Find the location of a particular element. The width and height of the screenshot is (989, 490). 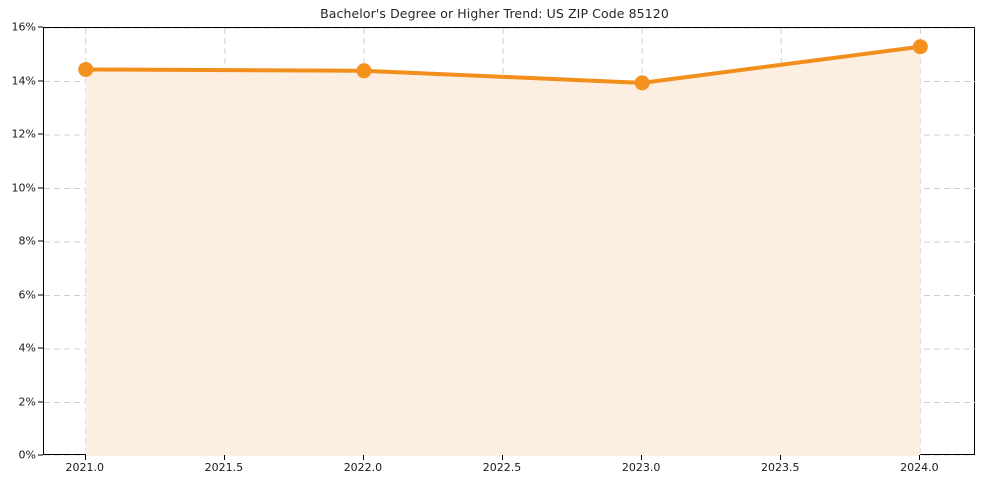

y-axis-tick-label: 4% is located at coordinates (27, 348).